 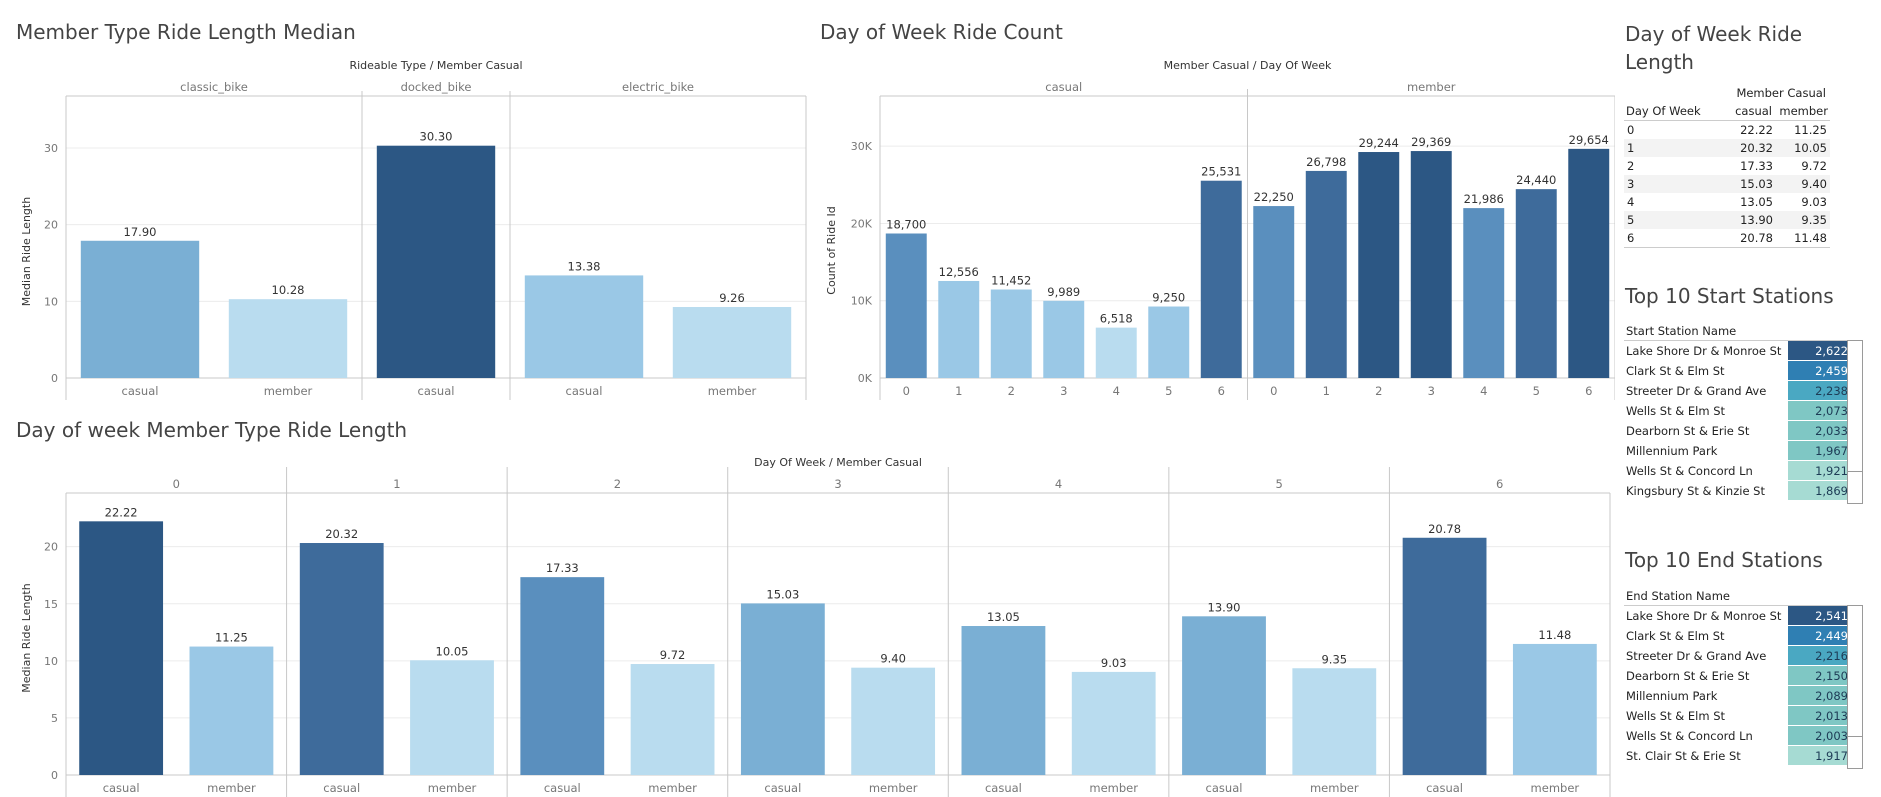 I want to click on list-item: Dearborn St & Erie St 2,150, so click(x=1740, y=676).